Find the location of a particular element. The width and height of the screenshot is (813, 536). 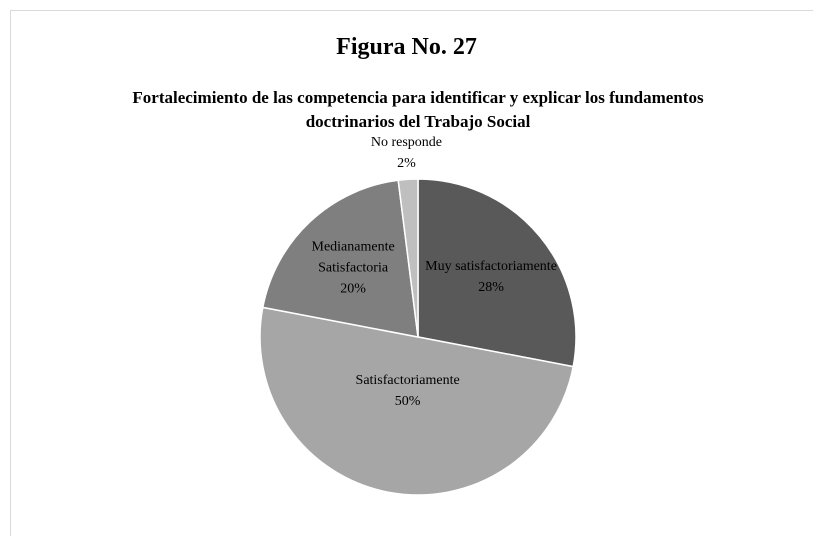

value-label: 28% is located at coordinates (491, 287).